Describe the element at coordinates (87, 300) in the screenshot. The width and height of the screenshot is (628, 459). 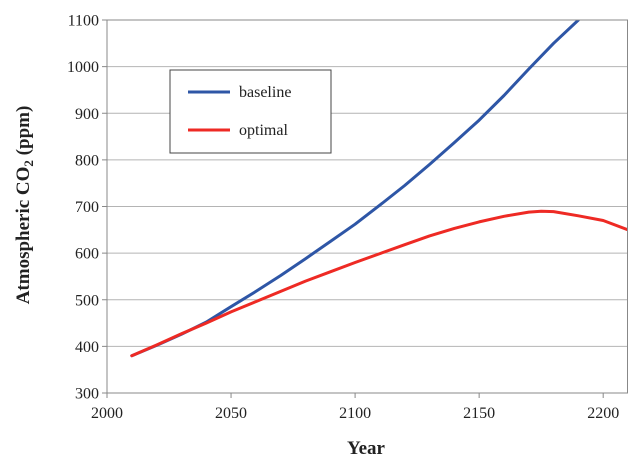
I see `y-tick-label-500: 500` at that location.